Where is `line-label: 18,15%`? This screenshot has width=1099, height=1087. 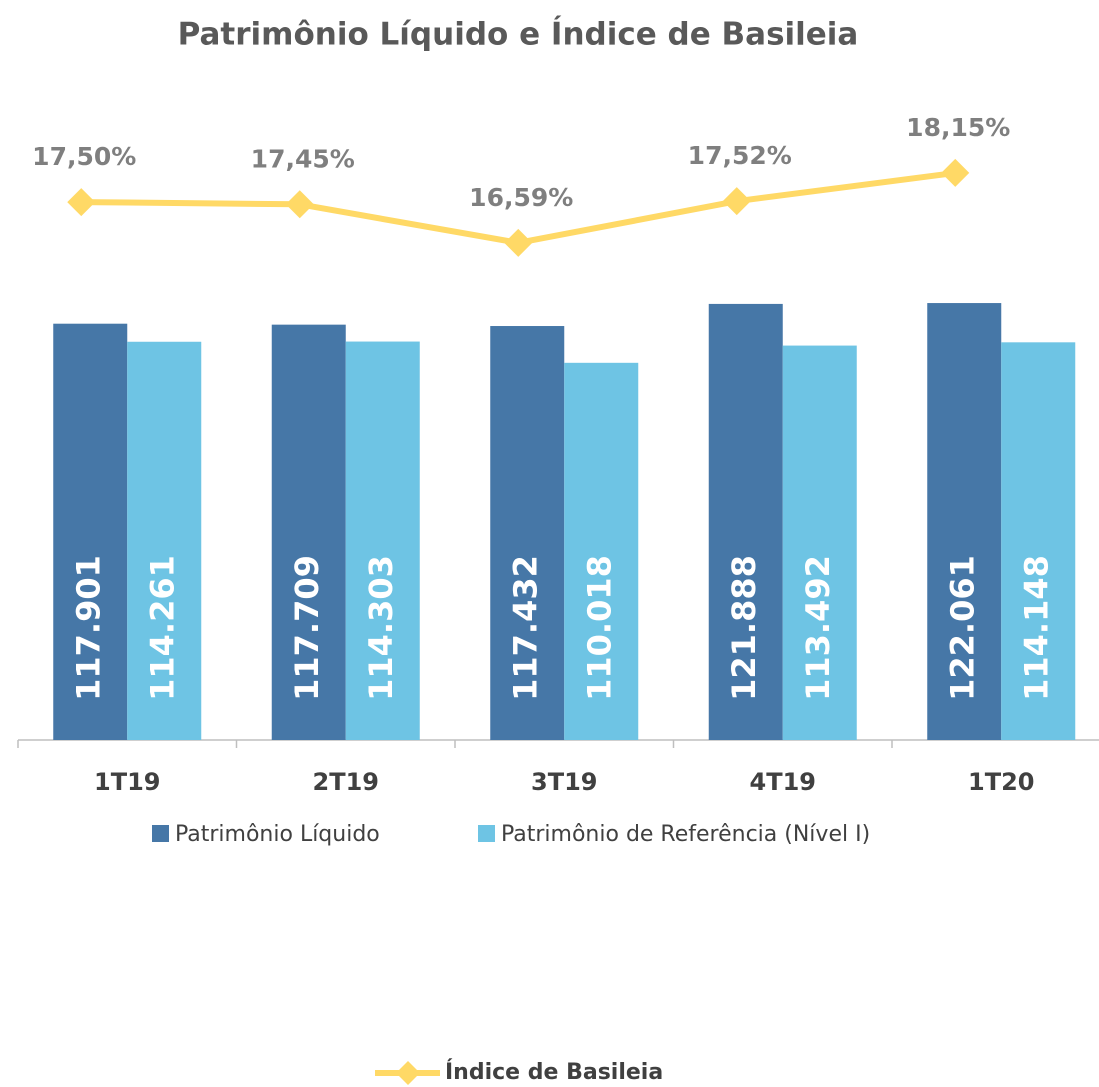
line-label: 18,15% is located at coordinates (958, 127).